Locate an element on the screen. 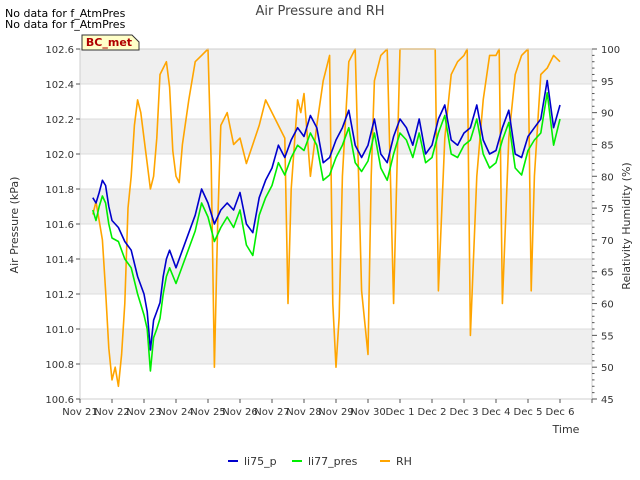 The height and width of the screenshot is (480, 640). x-tick-label: Dec 3 is located at coordinates (464, 412).